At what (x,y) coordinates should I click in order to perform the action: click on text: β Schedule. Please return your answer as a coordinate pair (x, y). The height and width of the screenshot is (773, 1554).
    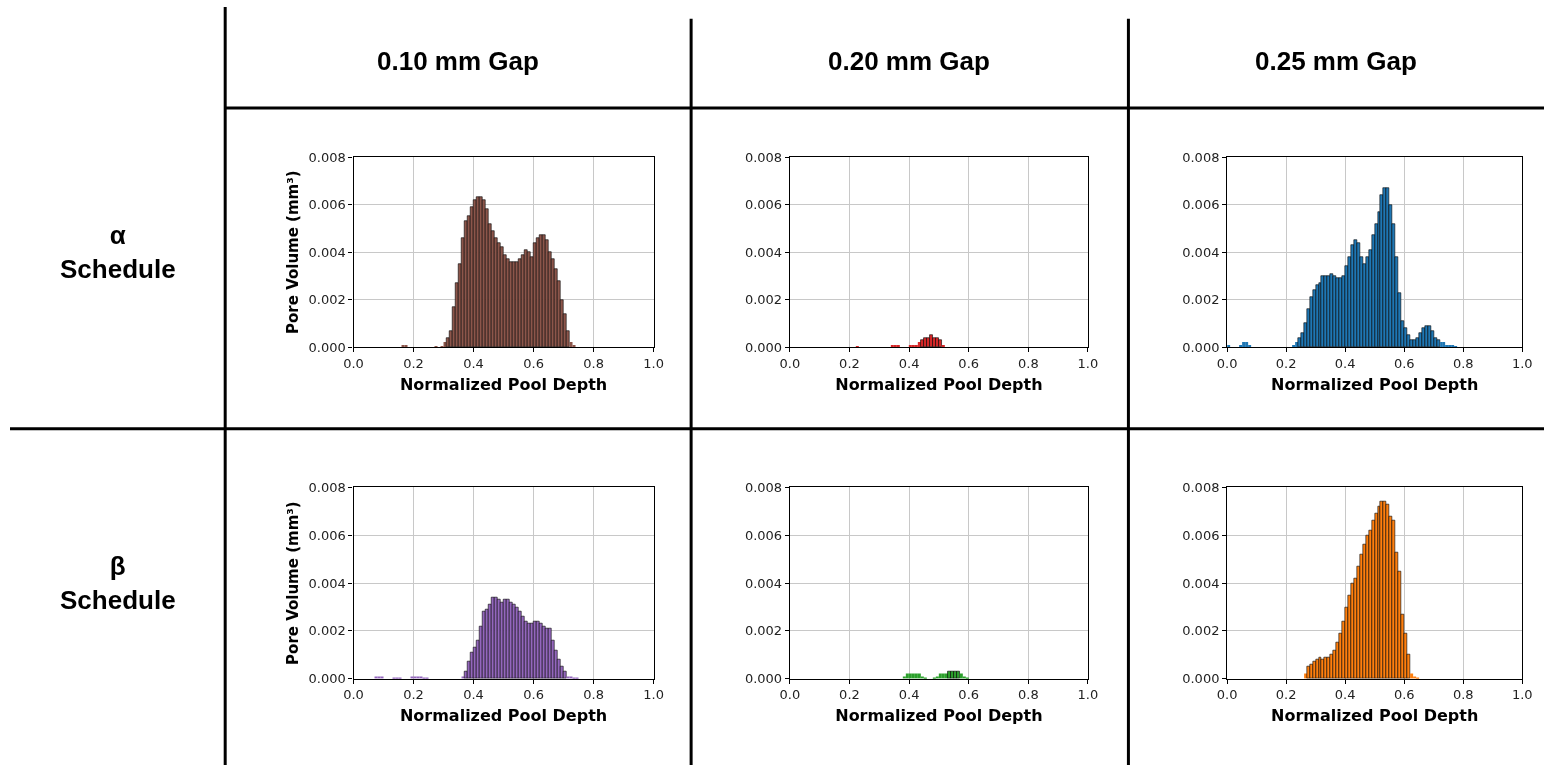
    Looking at the image, I should click on (118, 583).